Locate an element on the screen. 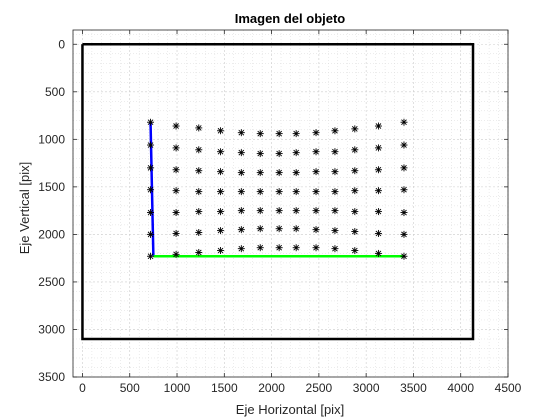 The image size is (560, 420). x-tick-label: 2500 is located at coordinates (319, 388).